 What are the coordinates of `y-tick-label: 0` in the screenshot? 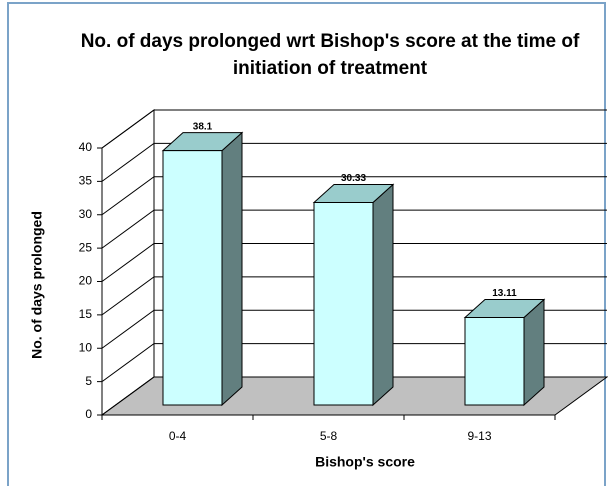 It's located at (88, 414).